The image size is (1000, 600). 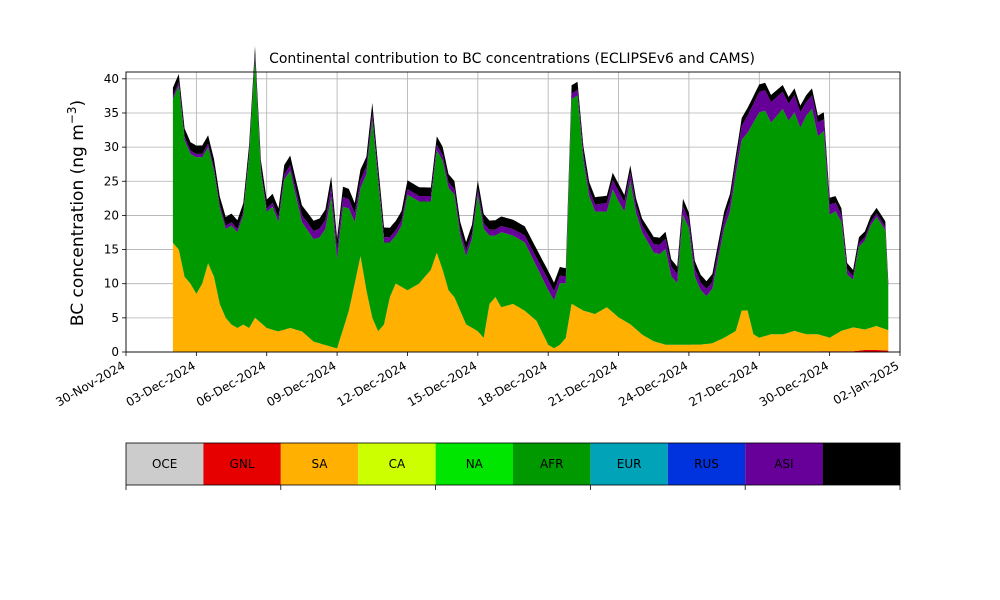 I want to click on x-tick-label: 02-Jan-2025, so click(x=866, y=382).